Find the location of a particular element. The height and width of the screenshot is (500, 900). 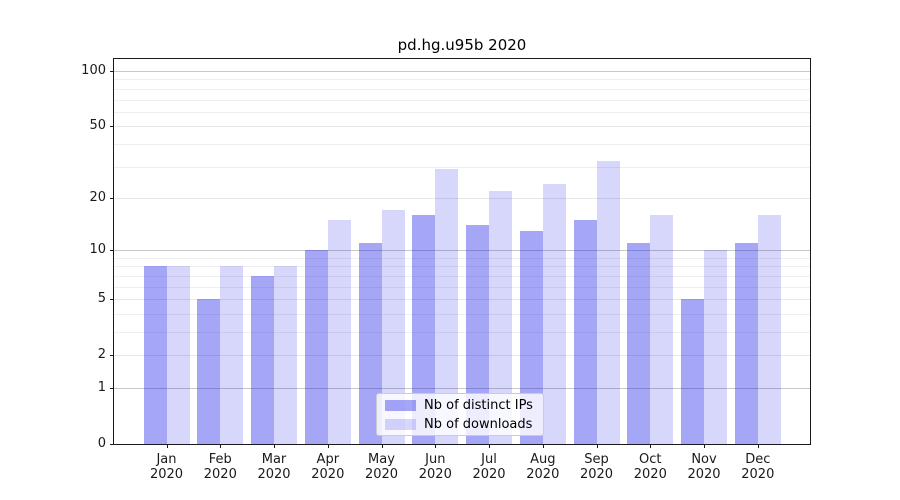

x-tick-label-jun: Jun 2020 is located at coordinates (435, 467).